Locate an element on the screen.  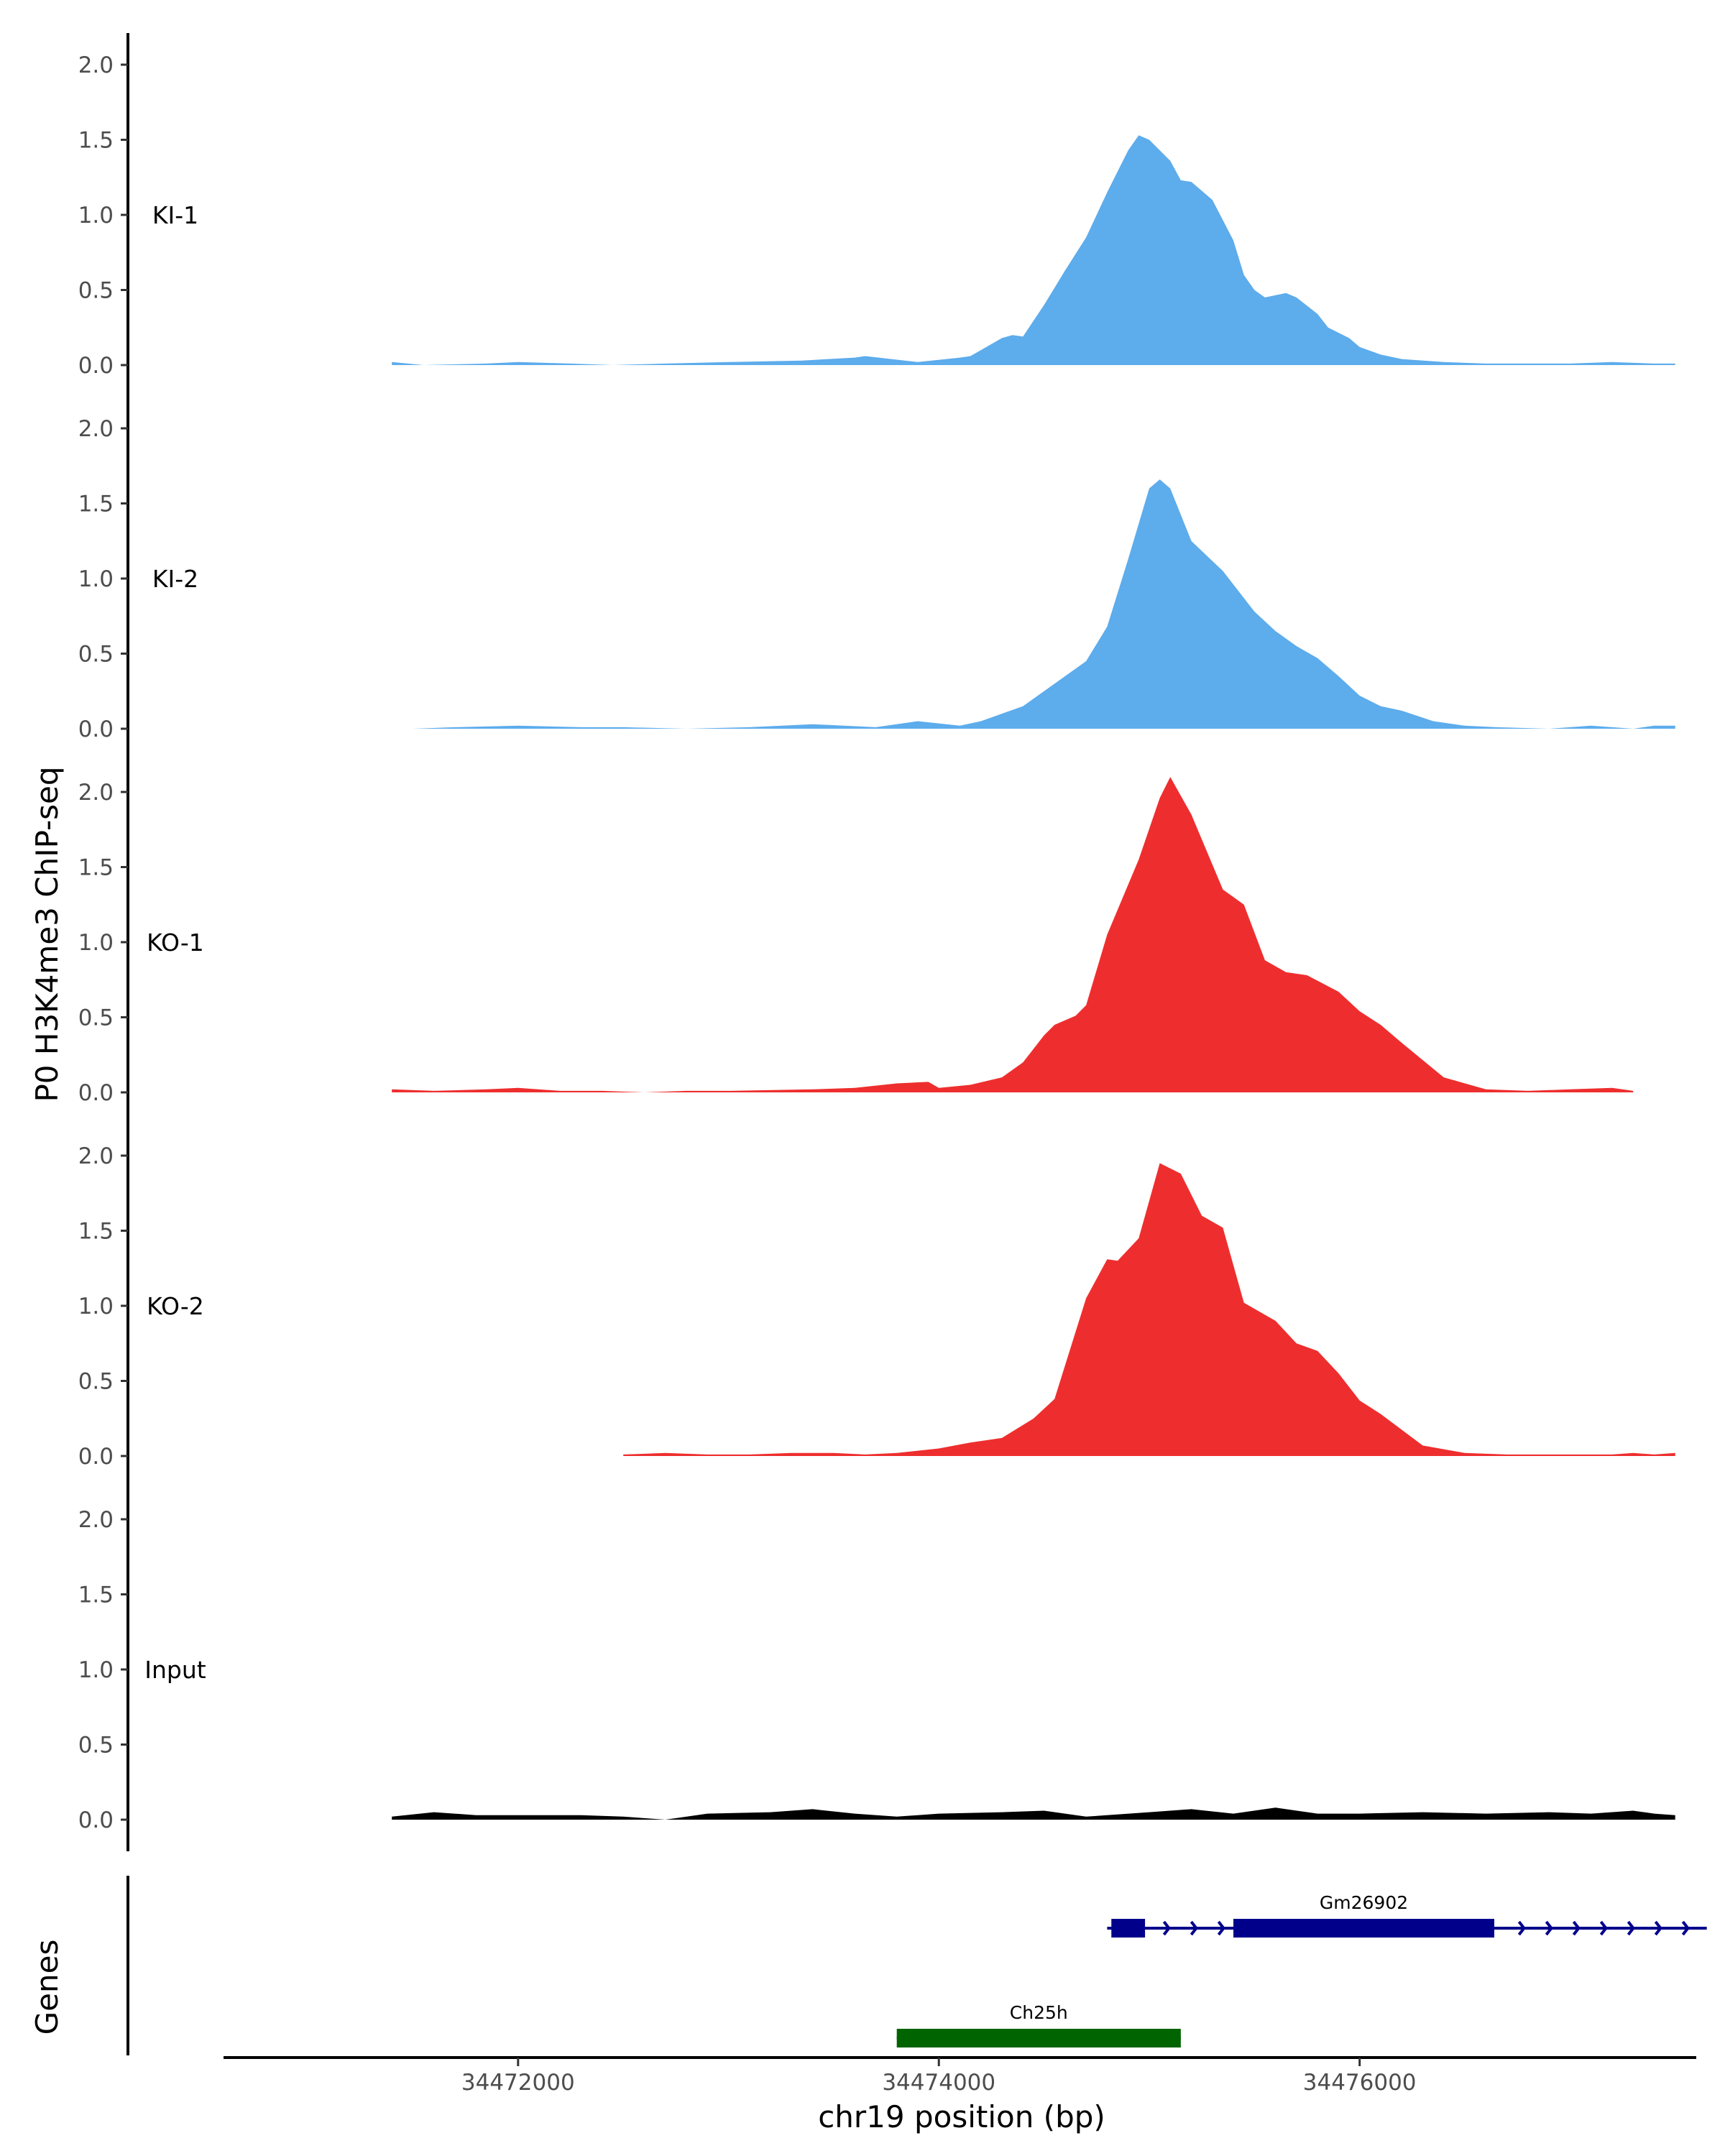
x-tick-label: 34476000 is located at coordinates (1360, 2083).